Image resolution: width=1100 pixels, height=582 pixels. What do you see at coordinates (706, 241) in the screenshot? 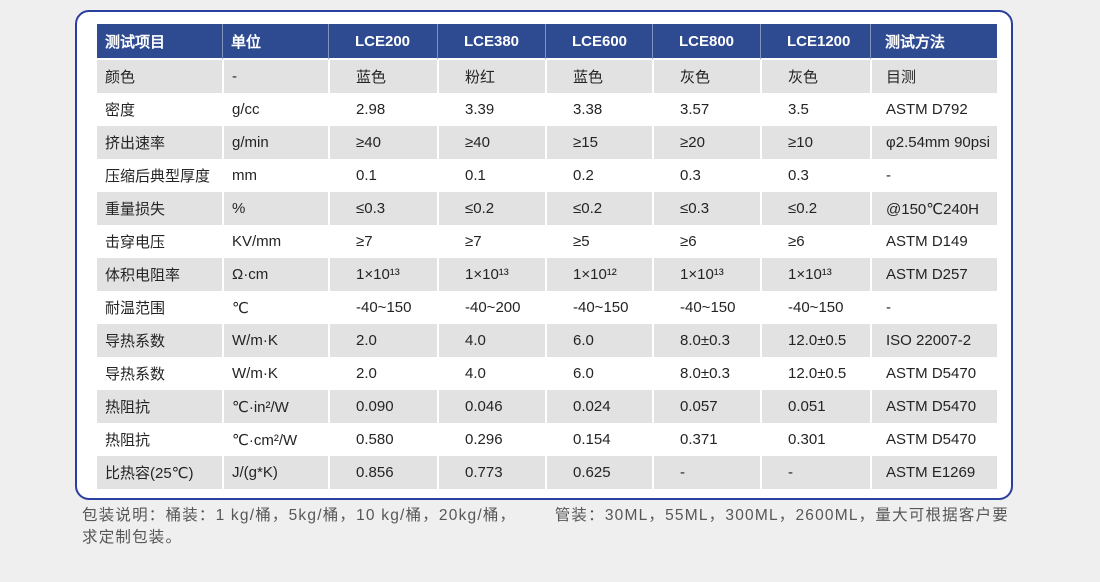
I see `table-cell: ≥6` at bounding box center [706, 241].